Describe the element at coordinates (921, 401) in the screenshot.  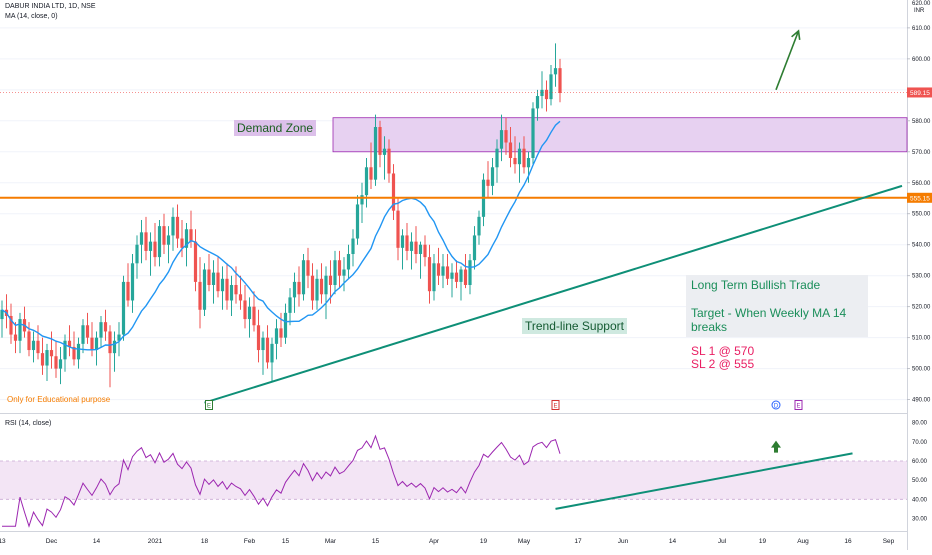
I see `price-tick-label: 490.00` at that location.